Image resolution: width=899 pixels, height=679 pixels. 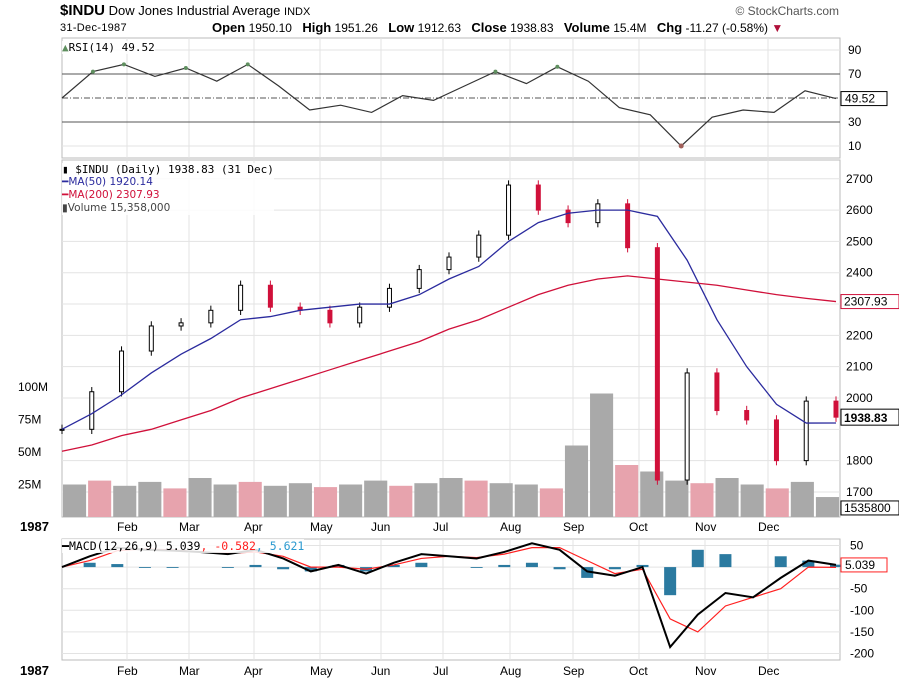 What do you see at coordinates (866, 302) in the screenshot?
I see `ma200-last-value: 2307.93` at bounding box center [866, 302].